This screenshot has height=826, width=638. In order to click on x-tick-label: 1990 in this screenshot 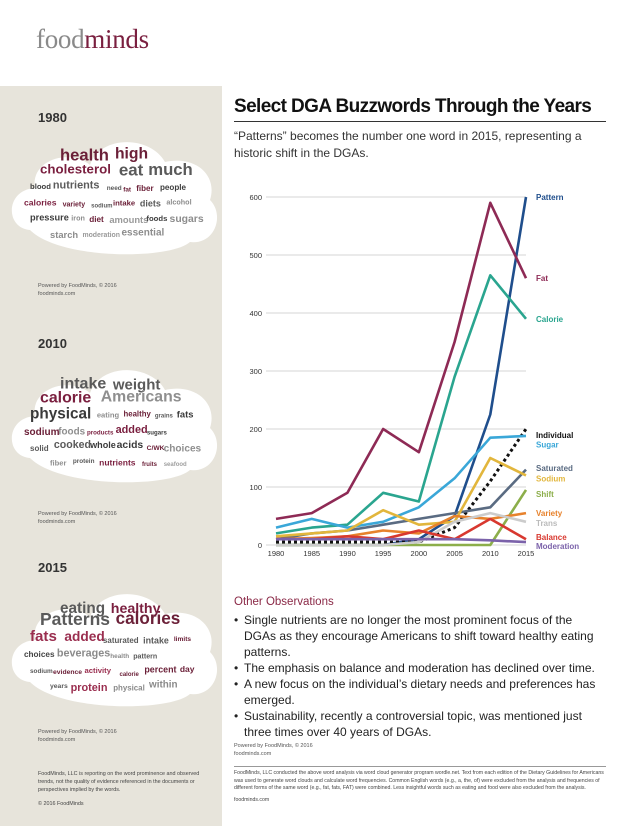, I will do `click(347, 553)`.